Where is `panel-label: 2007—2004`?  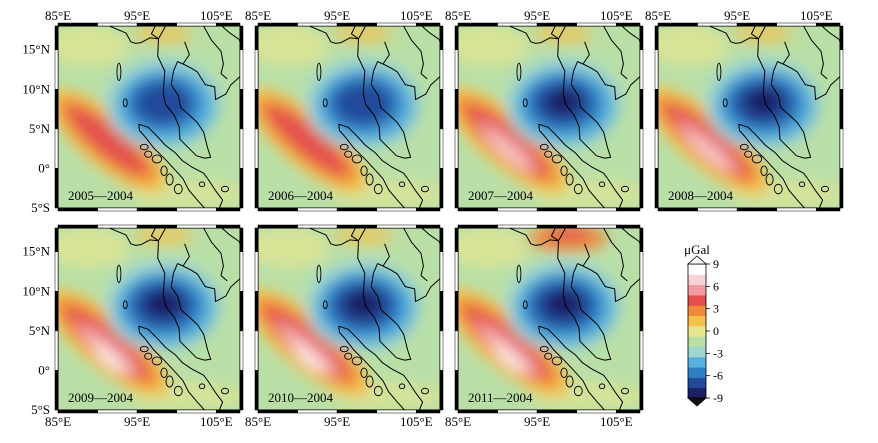 panel-label: 2007—2004 is located at coordinates (501, 195).